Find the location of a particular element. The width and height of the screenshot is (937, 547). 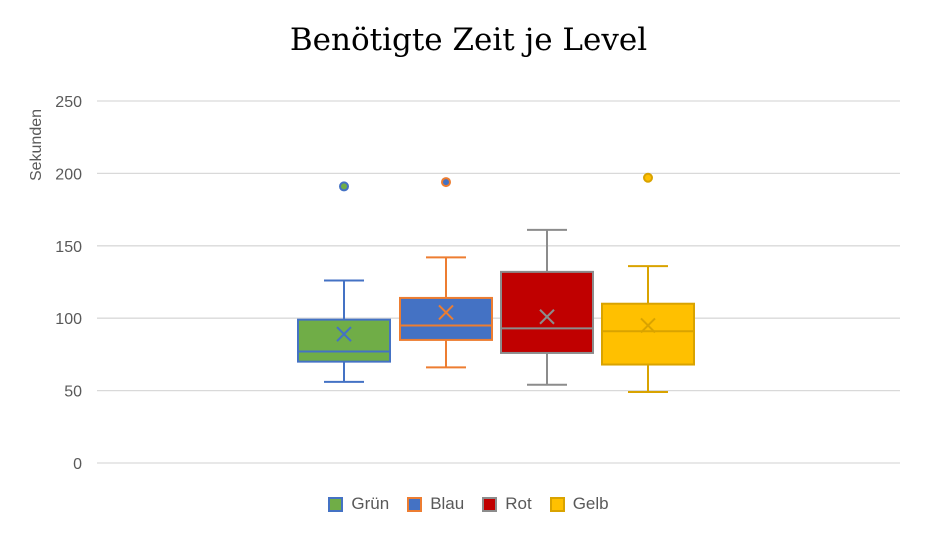

y-tick-label: 250 is located at coordinates (68, 102).